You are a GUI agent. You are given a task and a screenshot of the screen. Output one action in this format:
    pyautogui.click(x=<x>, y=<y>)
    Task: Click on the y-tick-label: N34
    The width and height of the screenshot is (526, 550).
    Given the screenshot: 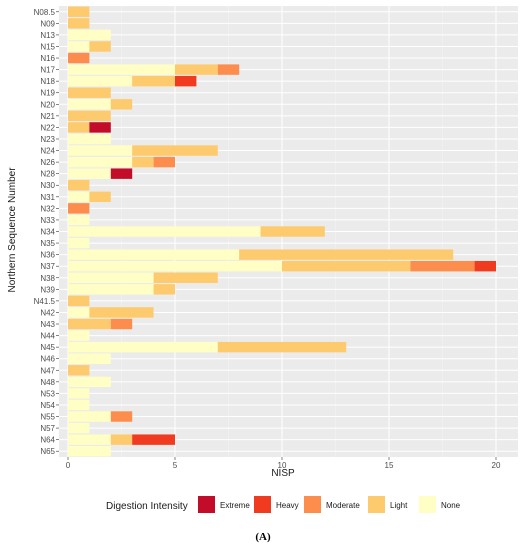 What is the action you would take?
    pyautogui.click(x=47, y=232)
    